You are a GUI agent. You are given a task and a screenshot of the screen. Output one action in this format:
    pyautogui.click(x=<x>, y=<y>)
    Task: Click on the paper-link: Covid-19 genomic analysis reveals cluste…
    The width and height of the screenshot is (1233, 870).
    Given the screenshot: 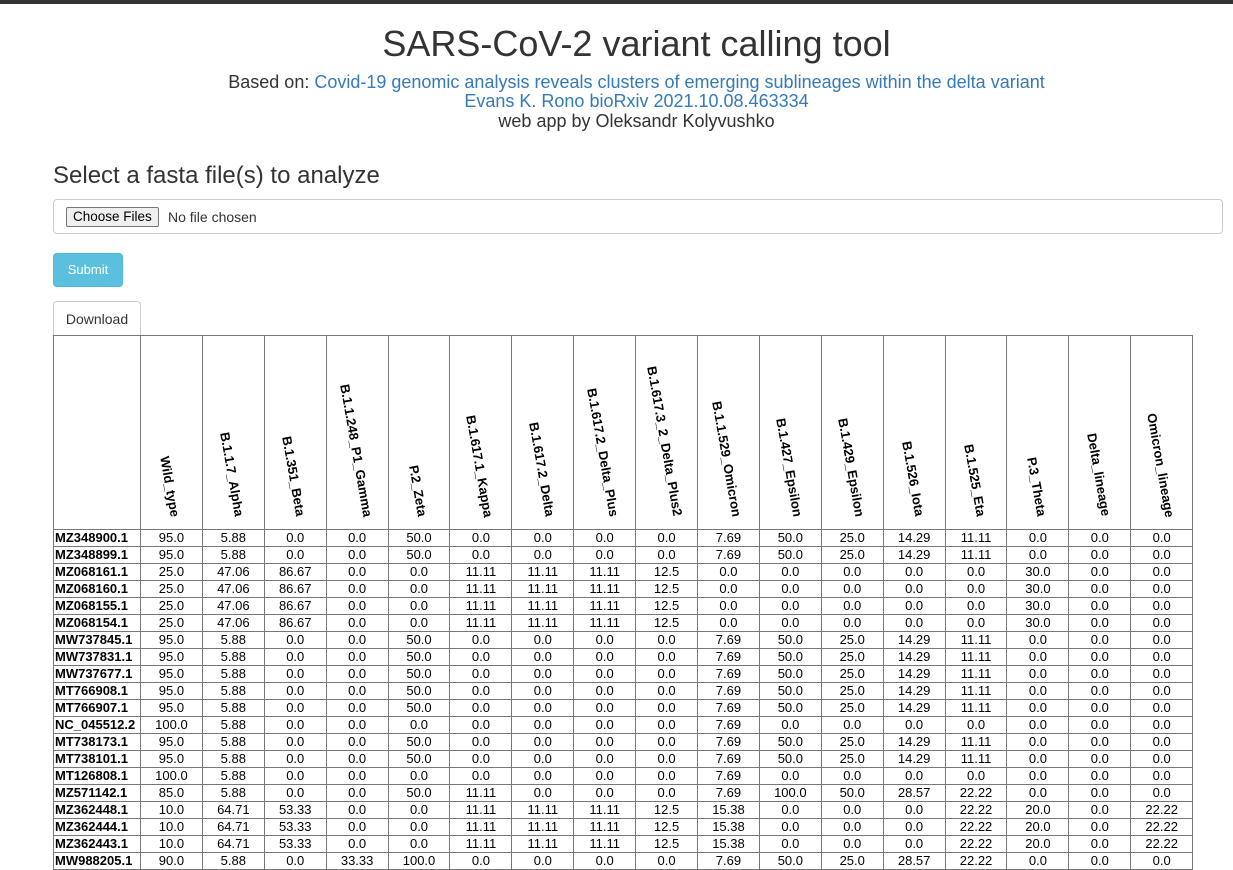 What is the action you would take?
    pyautogui.click(x=679, y=82)
    